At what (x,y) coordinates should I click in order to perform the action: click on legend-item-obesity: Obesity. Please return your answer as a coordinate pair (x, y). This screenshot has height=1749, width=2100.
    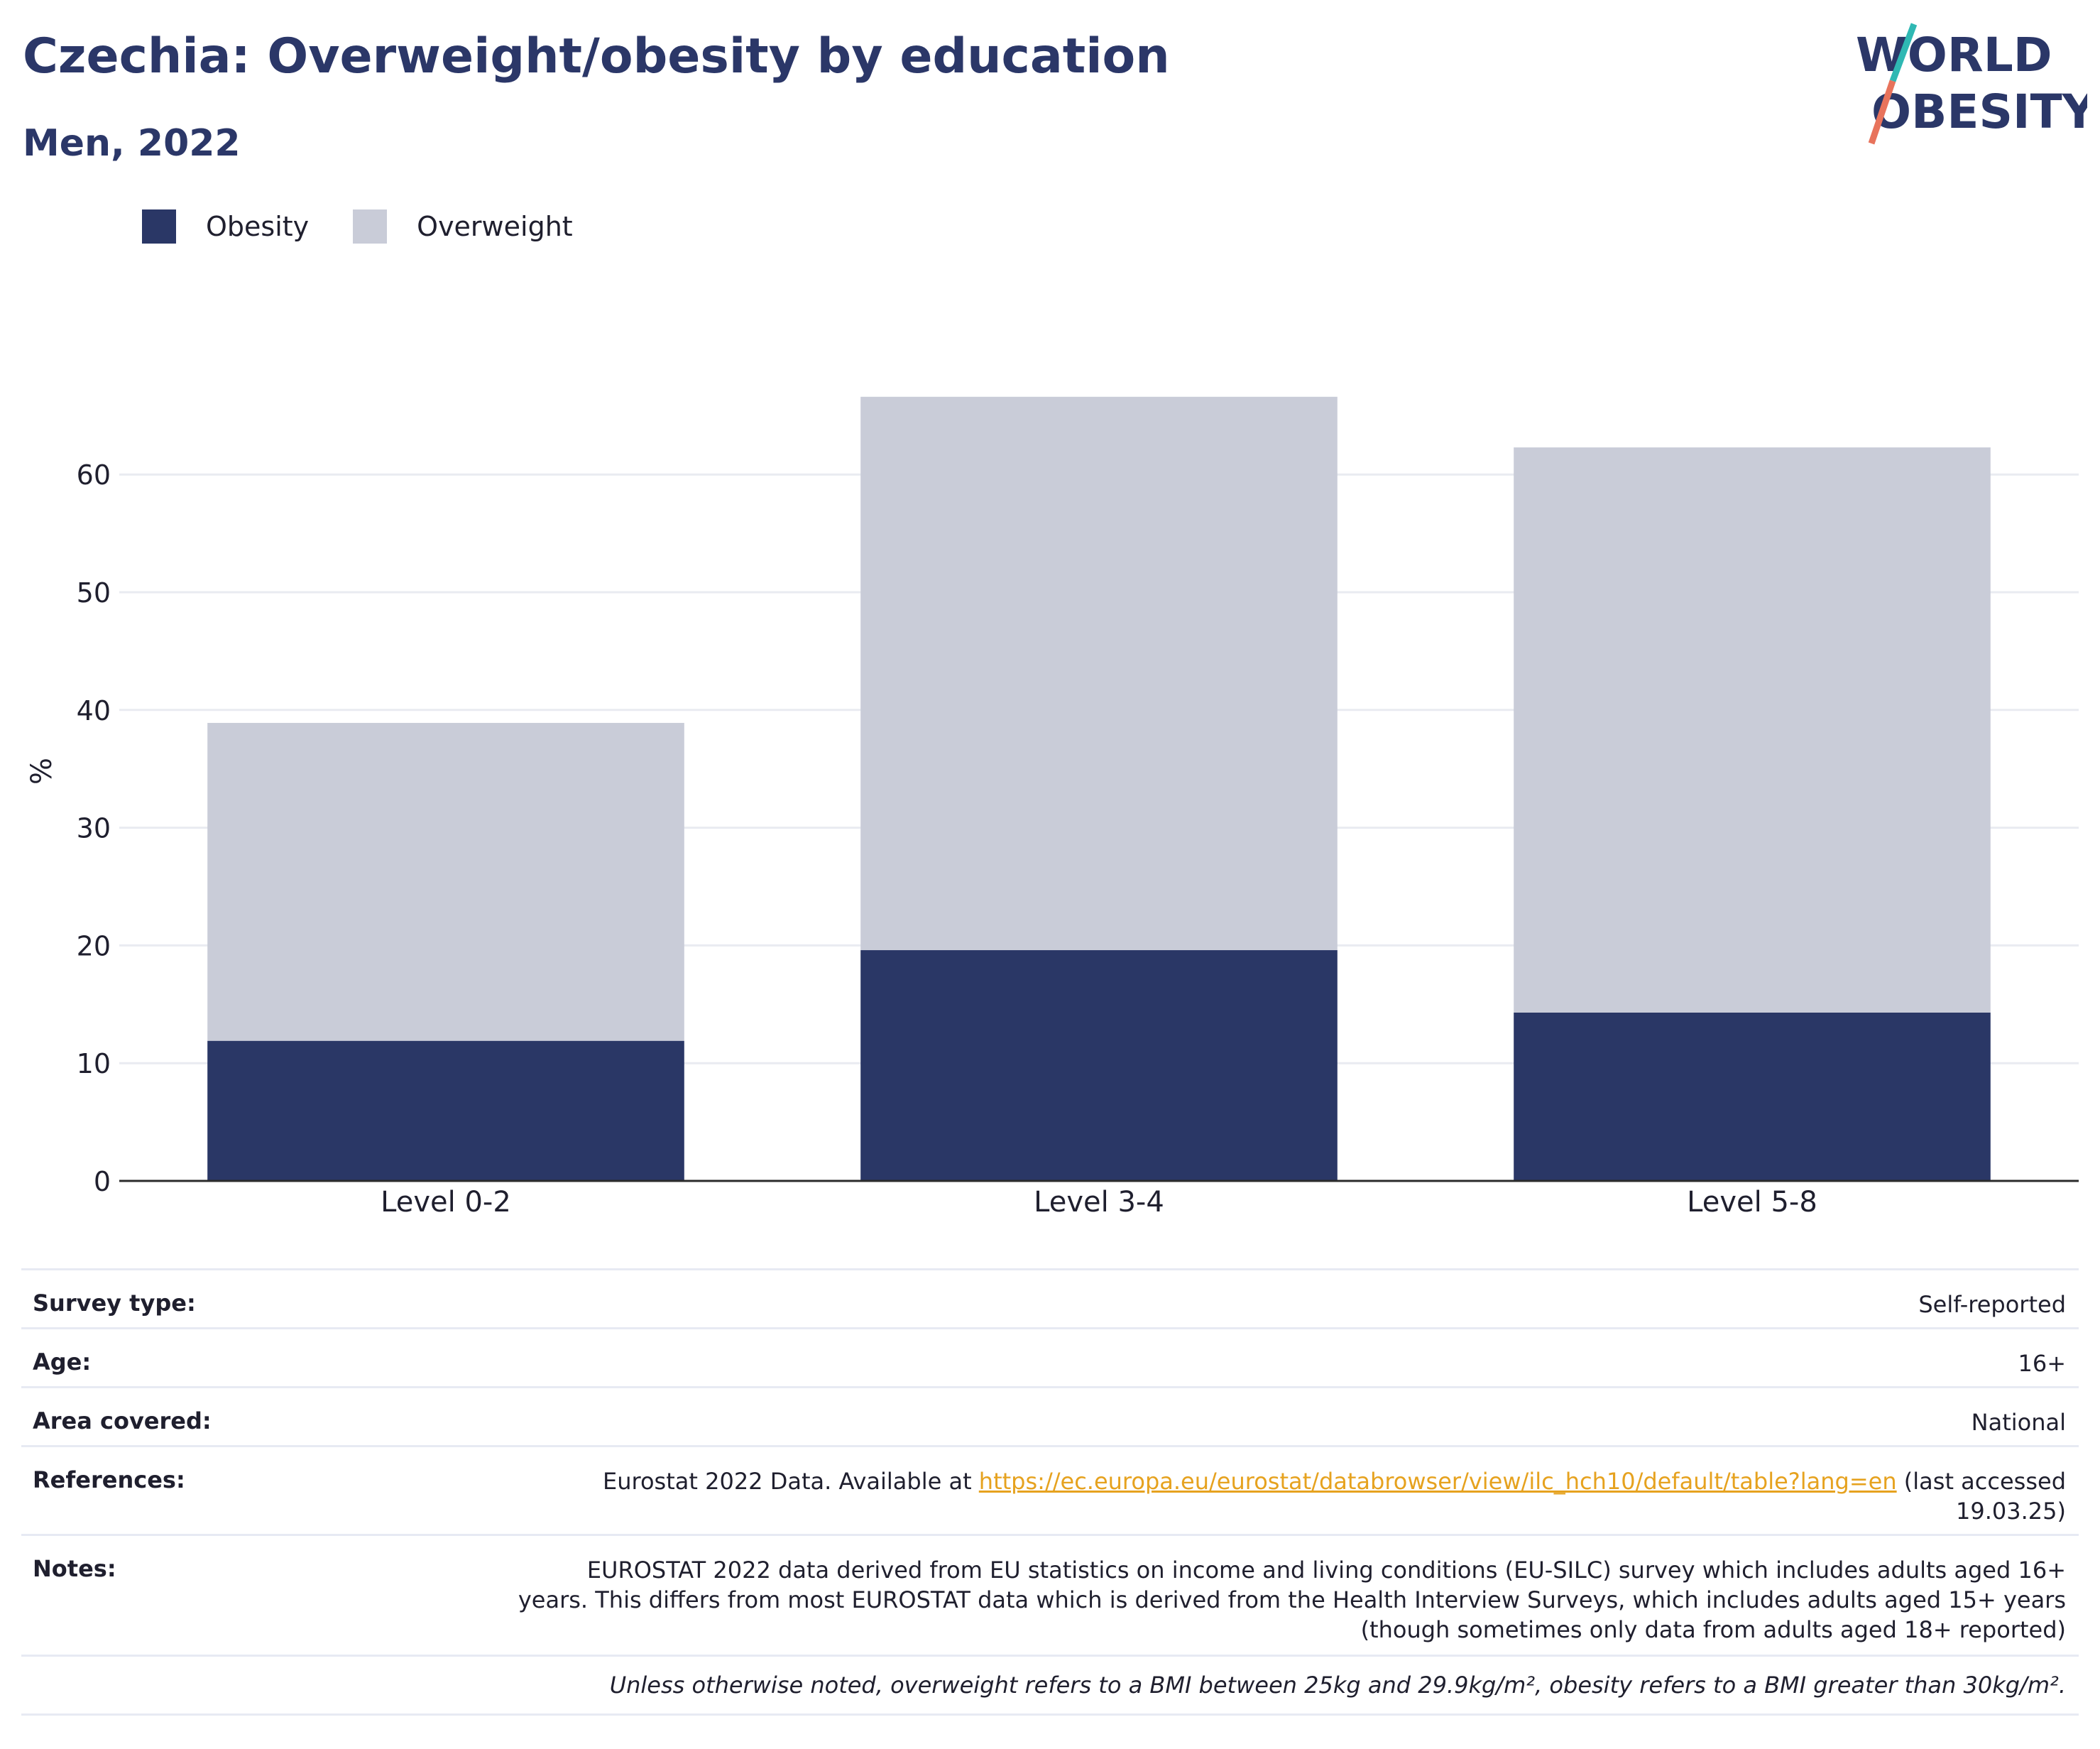
    Looking at the image, I should click on (225, 226).